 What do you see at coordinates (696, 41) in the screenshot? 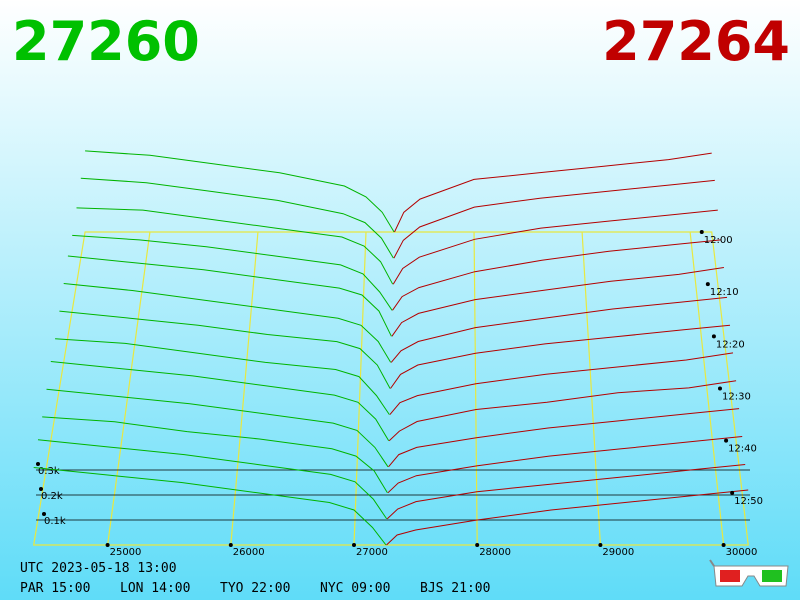
I see `ask-price: 27264` at bounding box center [696, 41].